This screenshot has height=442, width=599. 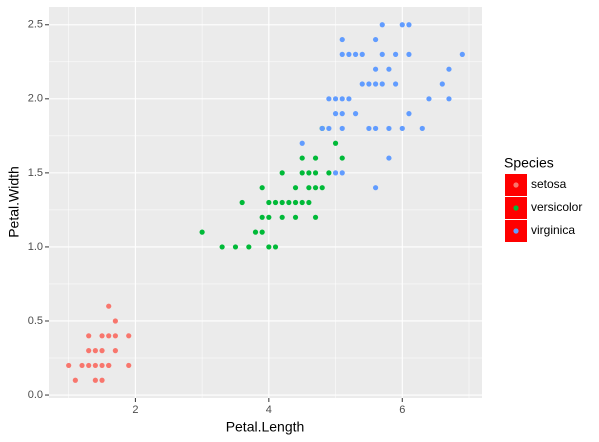 I want to click on legend-label: setosa, so click(x=549, y=184).